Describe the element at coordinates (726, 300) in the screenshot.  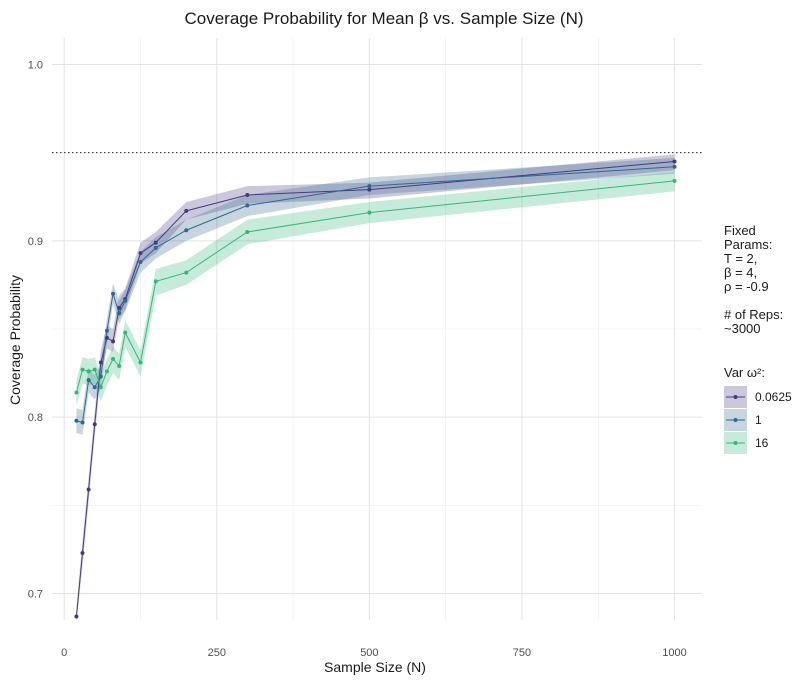
I see `legend-note-line` at that location.